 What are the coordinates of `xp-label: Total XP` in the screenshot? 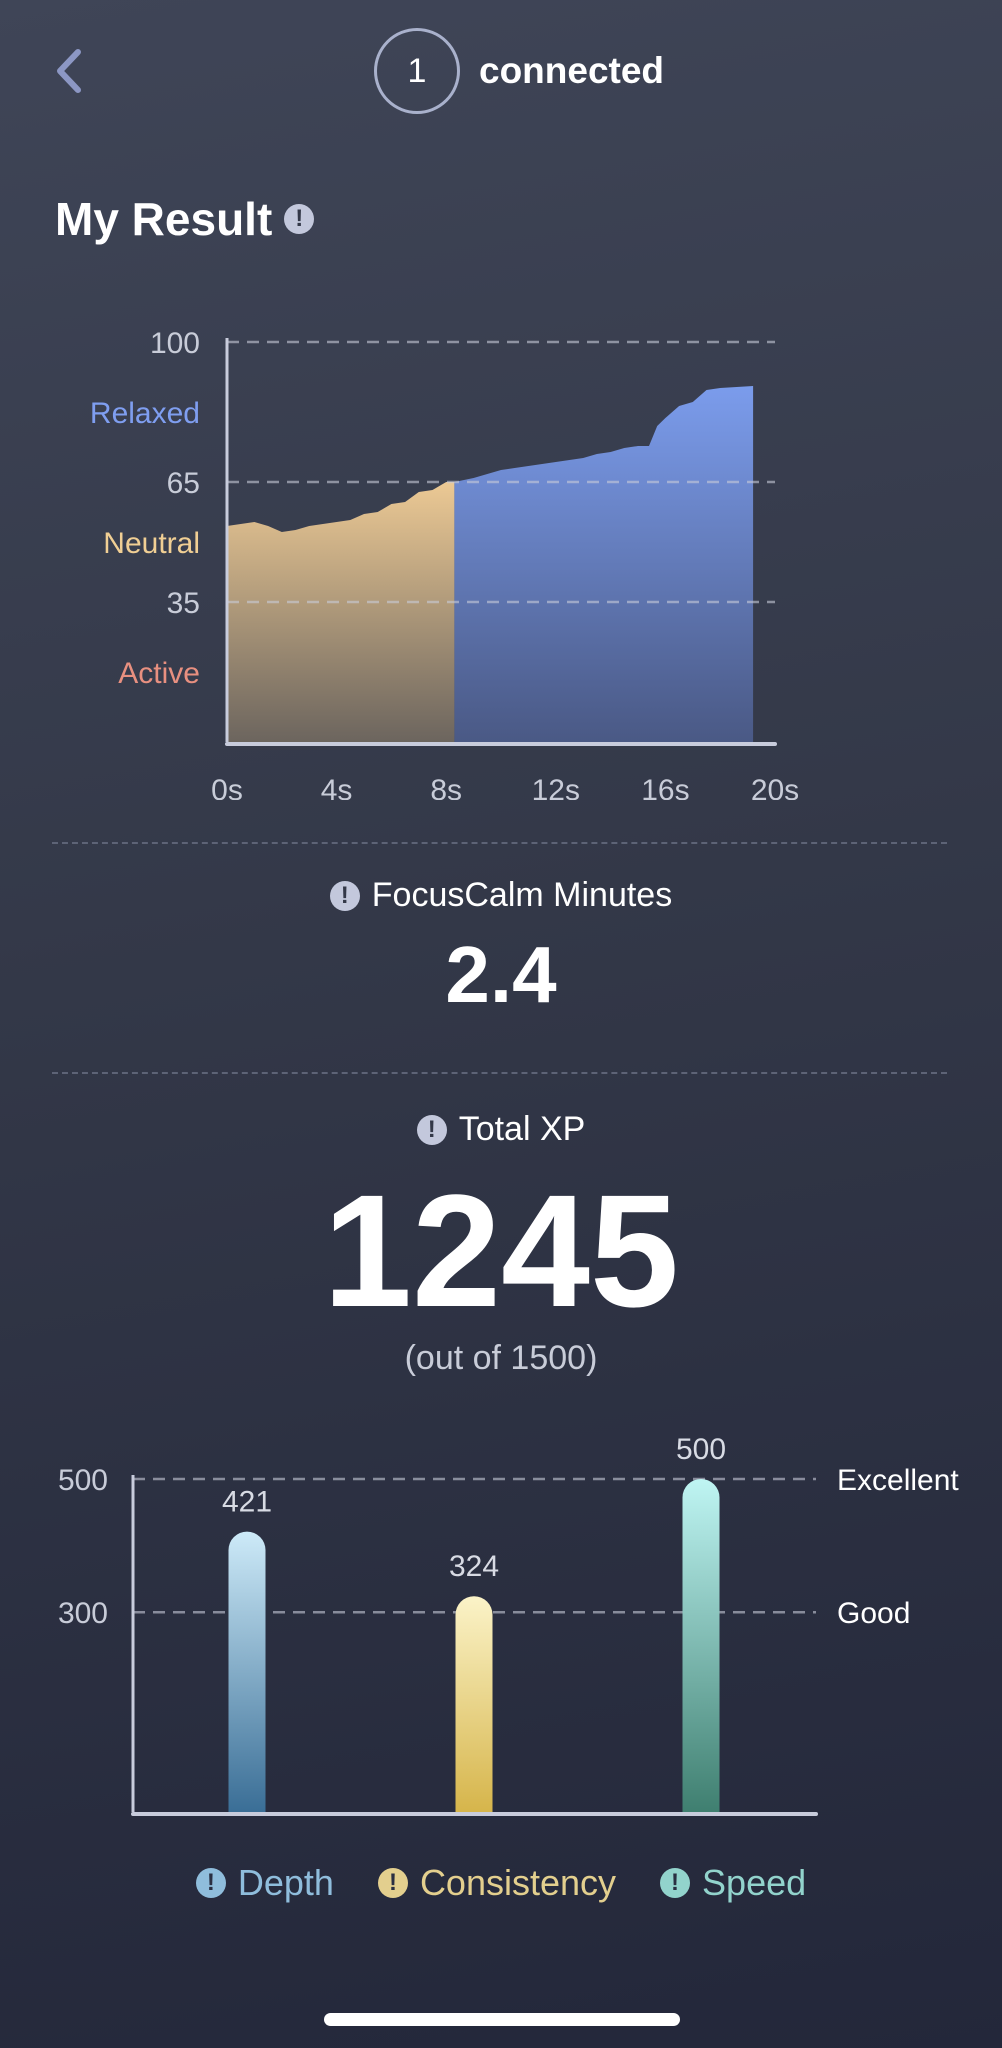 It's located at (522, 1129).